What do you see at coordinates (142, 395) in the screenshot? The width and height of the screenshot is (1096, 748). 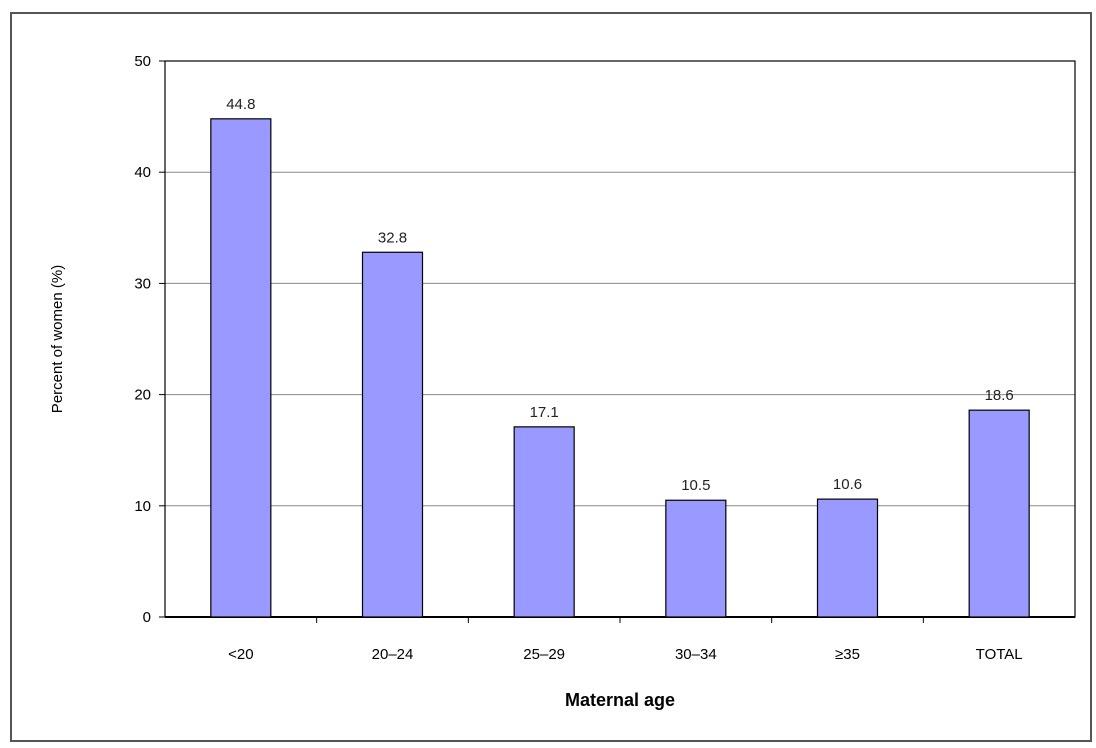 I see `y-tick-label: 20` at bounding box center [142, 395].